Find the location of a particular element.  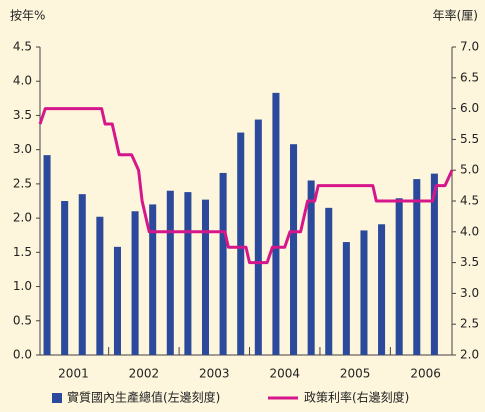

y-tick-label: 3.0 is located at coordinates (22, 149).